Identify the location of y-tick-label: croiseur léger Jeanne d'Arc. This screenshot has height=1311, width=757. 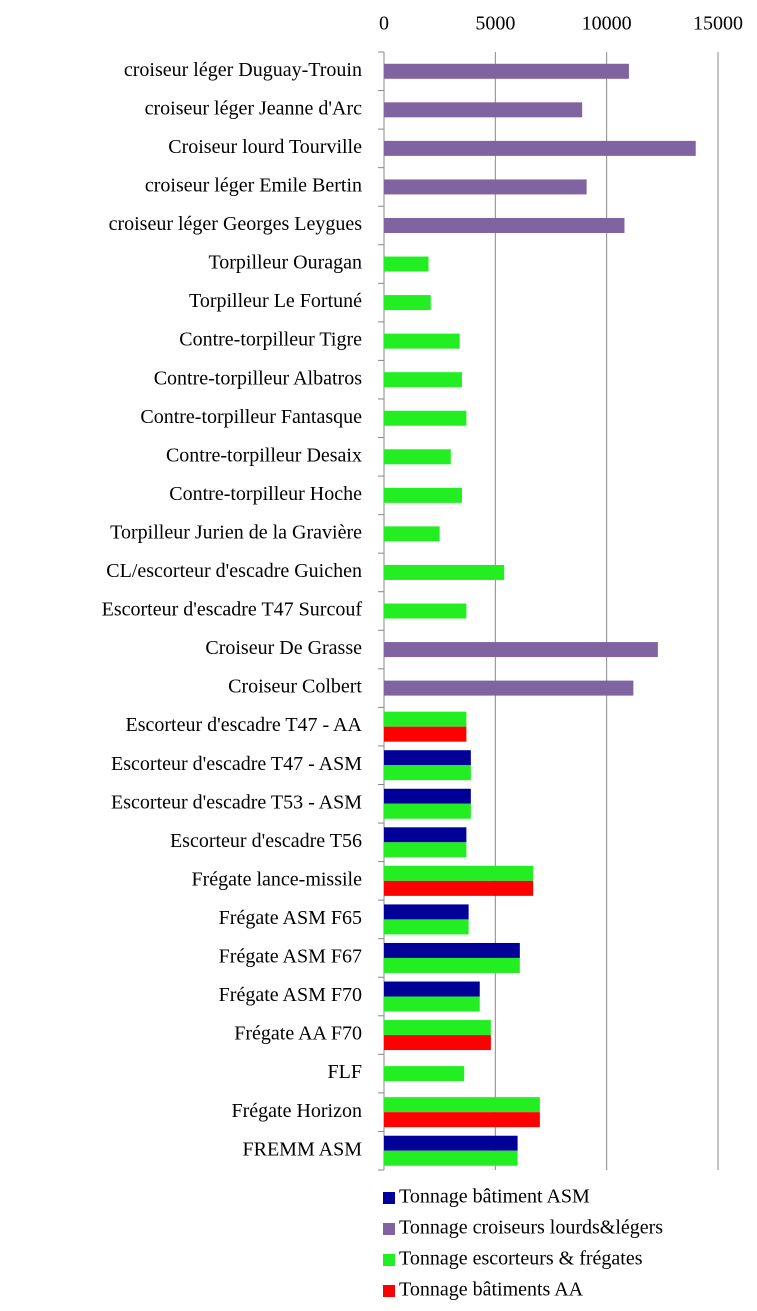
(254, 108).